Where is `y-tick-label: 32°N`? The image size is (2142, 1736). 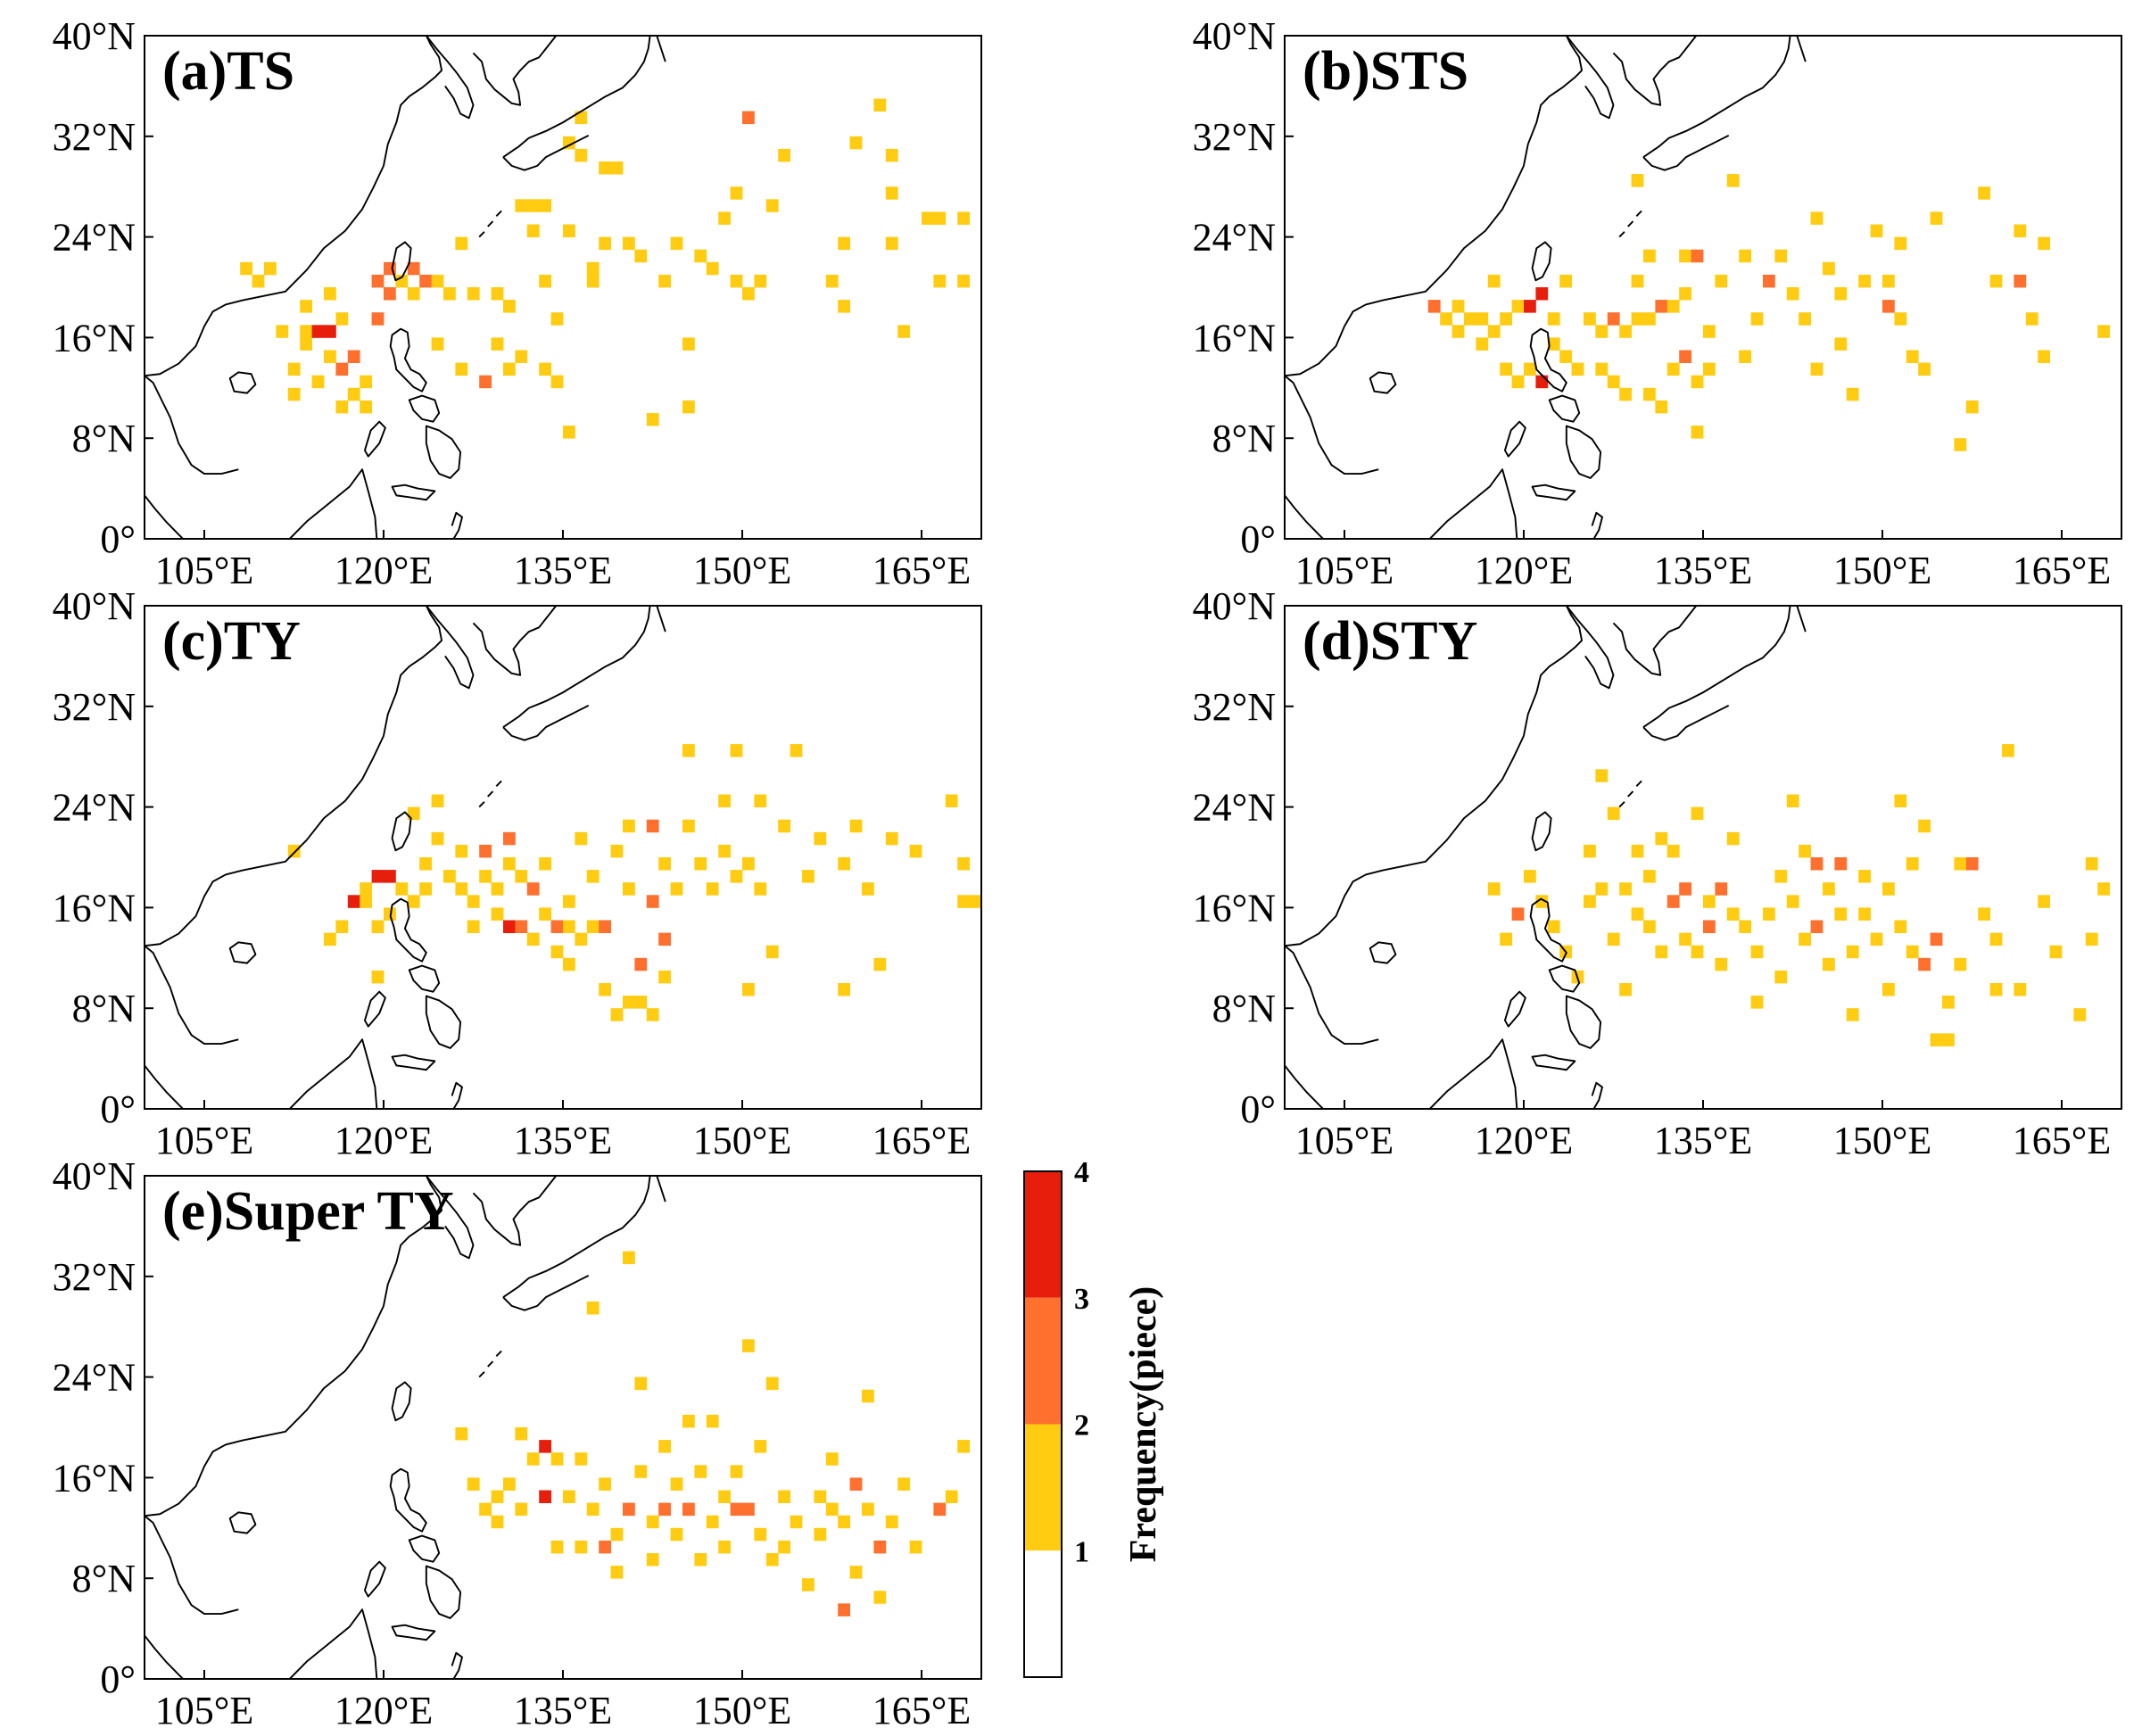 y-tick-label: 32°N is located at coordinates (94, 1277).